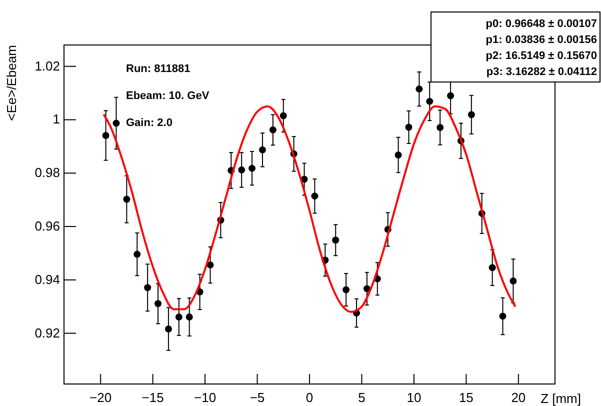 The image size is (601, 406). Describe the element at coordinates (56, 119) in the screenshot. I see `y-tick-label: 1` at that location.